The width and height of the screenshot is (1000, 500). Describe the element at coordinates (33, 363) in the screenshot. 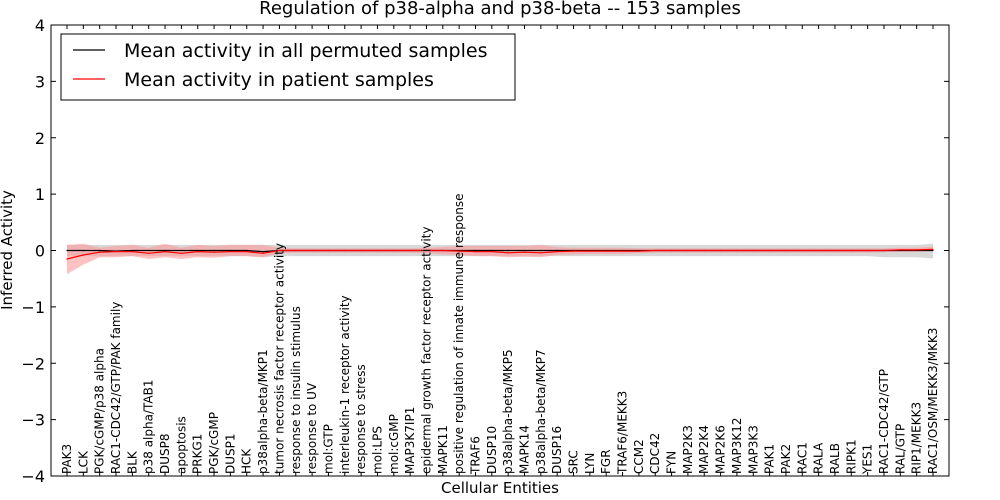

I see `y-tick-label: −2` at that location.